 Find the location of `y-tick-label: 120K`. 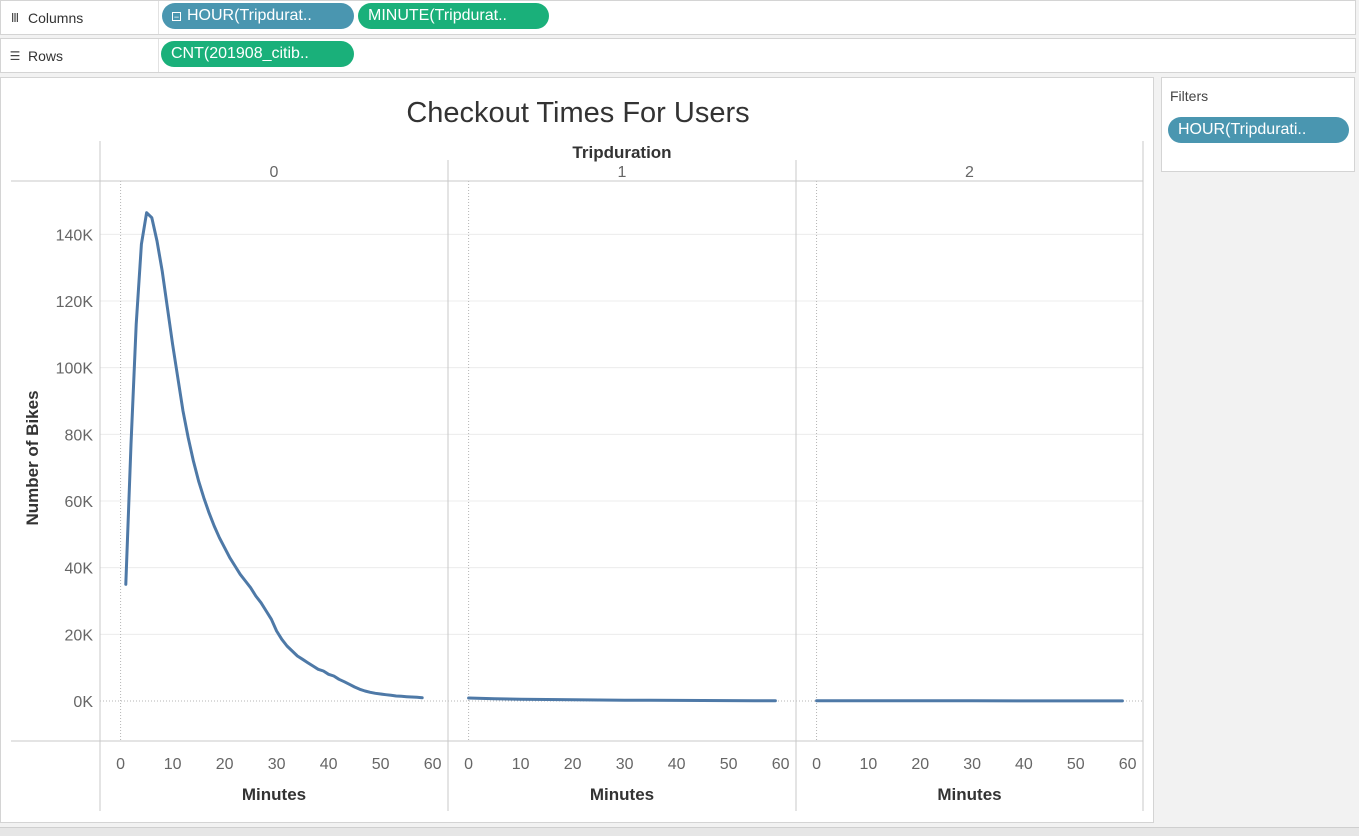

y-tick-label: 120K is located at coordinates (75, 302).